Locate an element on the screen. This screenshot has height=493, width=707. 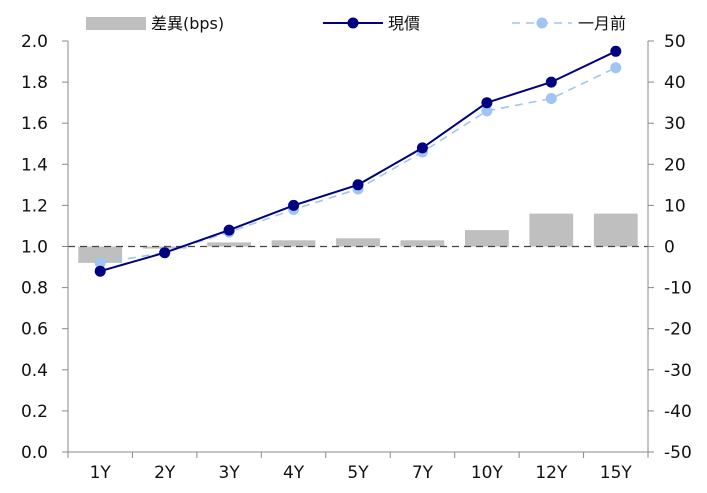
legend-bar-swatch is located at coordinates (116, 23).